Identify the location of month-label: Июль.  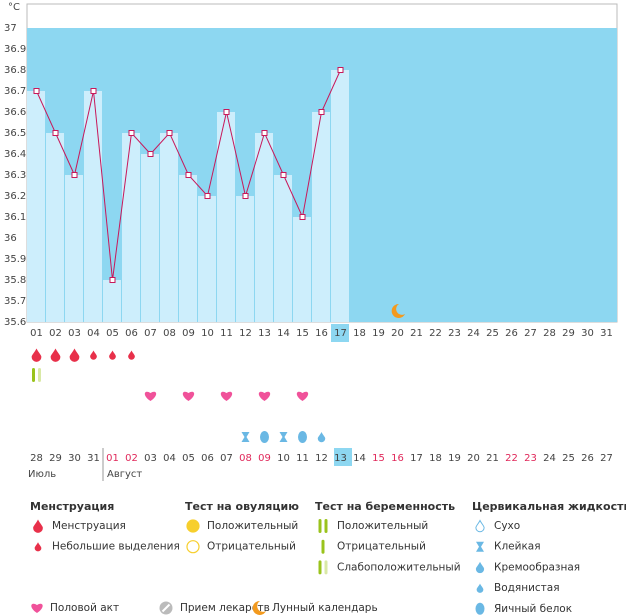
(42, 474).